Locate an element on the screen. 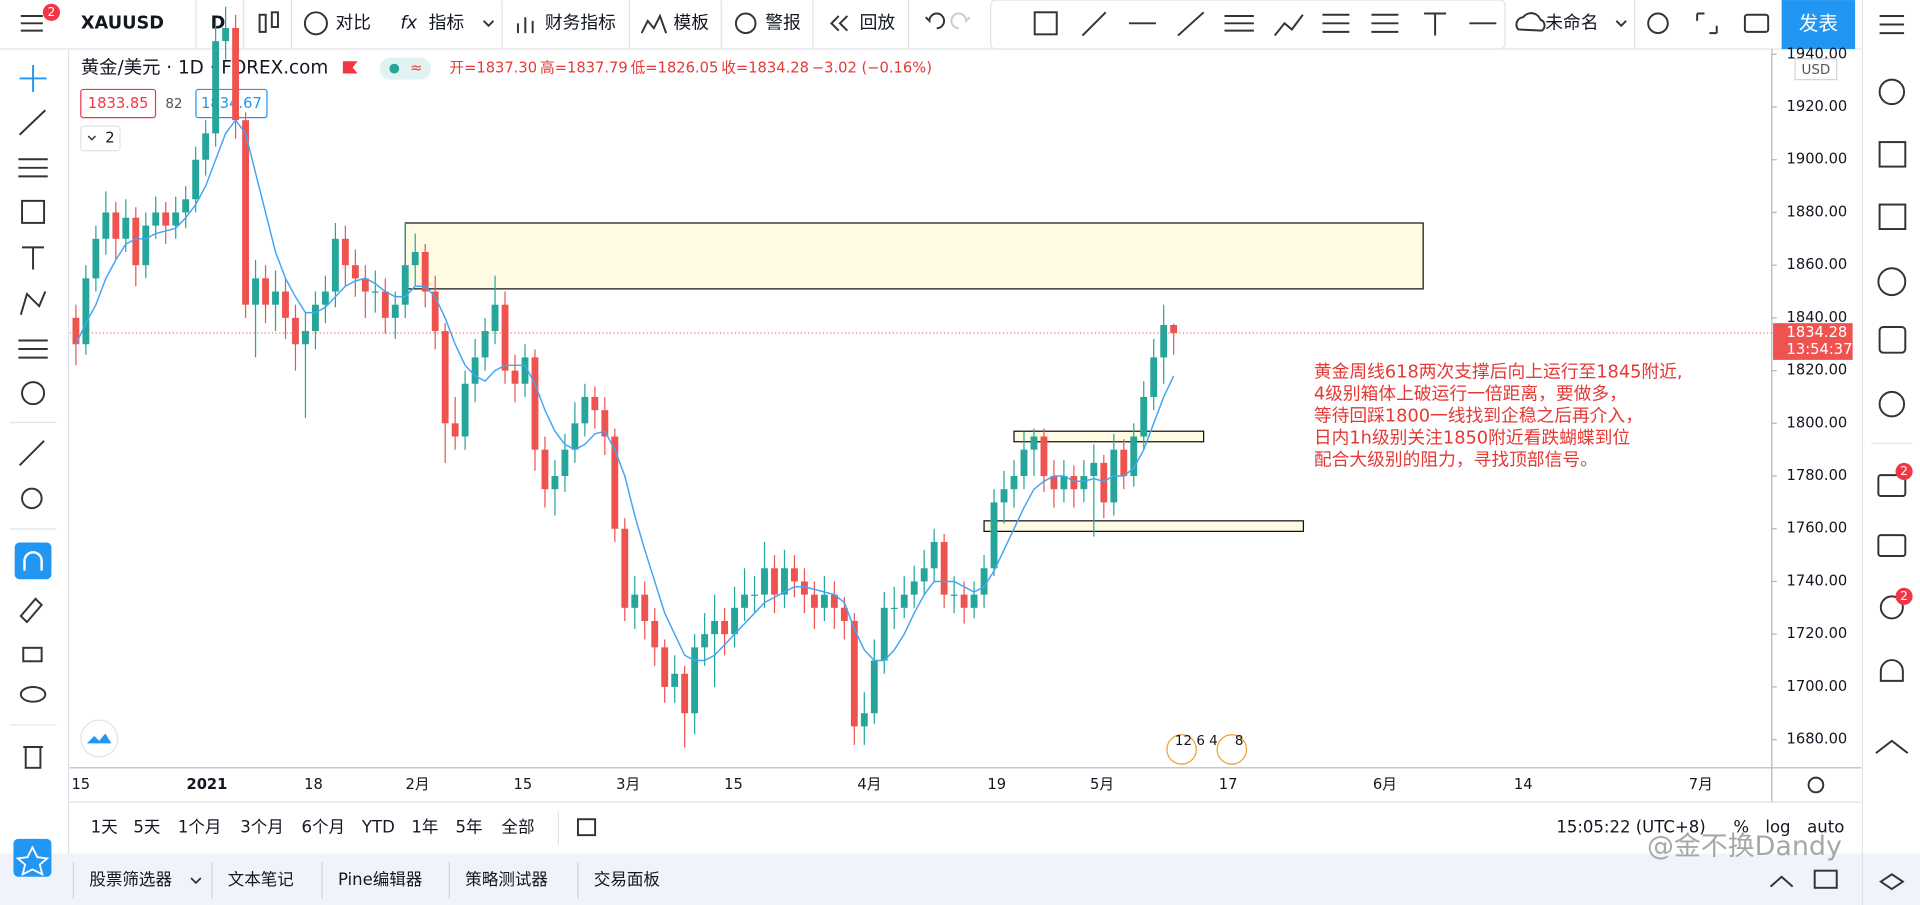 This screenshot has height=905, width=1920. bid-box is located at coordinates (118, 103).